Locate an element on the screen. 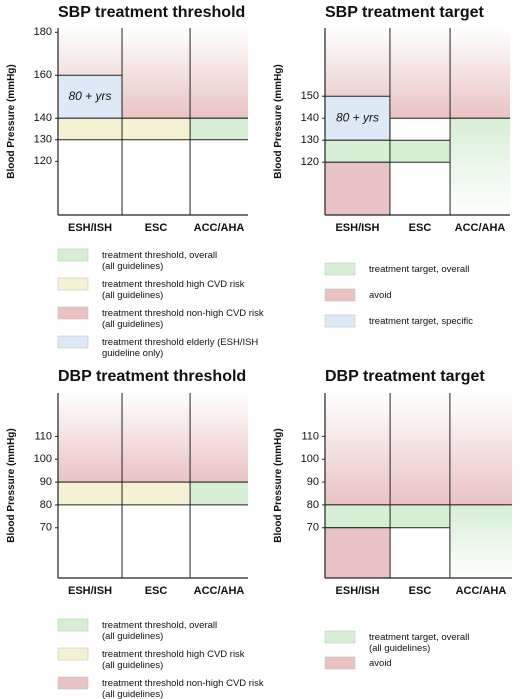  chart-title: DBP treatment threshold is located at coordinates (152, 376).